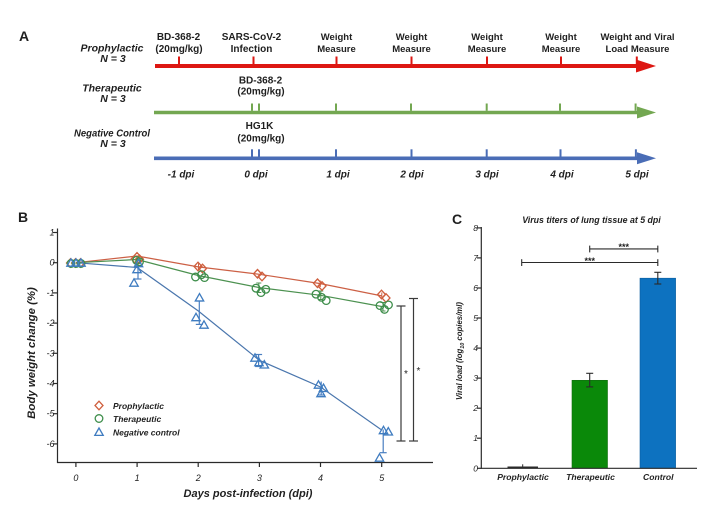 This screenshot has height=506, width=720. What do you see at coordinates (24, 36) in the screenshot?
I see `svg-text: A` at bounding box center [24, 36].